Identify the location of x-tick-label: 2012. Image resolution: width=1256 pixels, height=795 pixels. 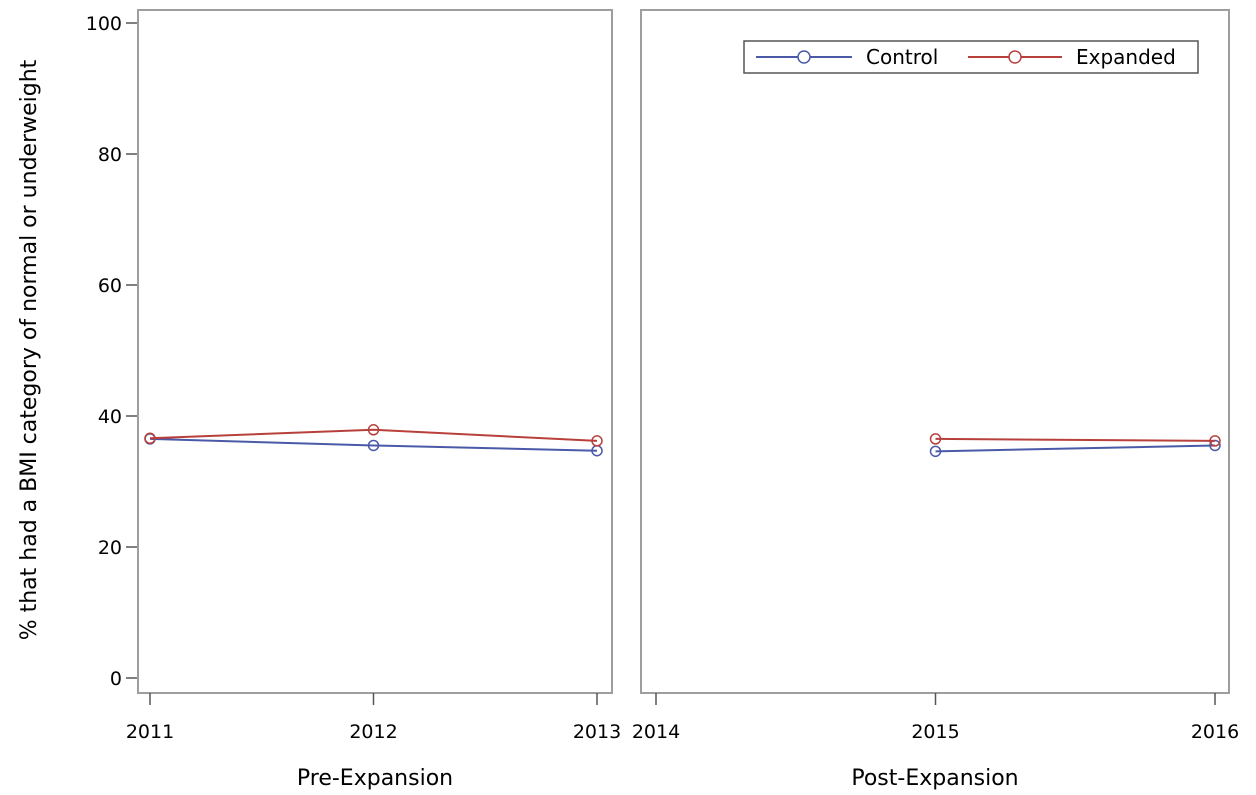
(373, 732).